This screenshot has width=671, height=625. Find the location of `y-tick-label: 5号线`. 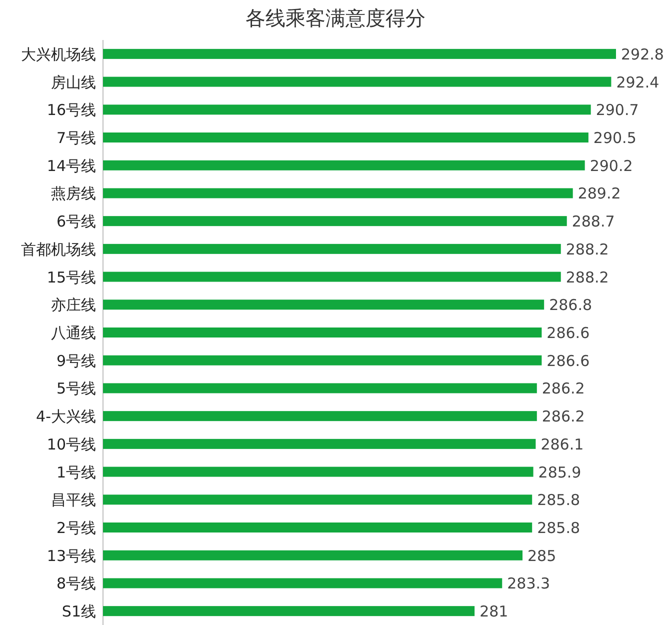

y-tick-label: 5号线 is located at coordinates (76, 389).